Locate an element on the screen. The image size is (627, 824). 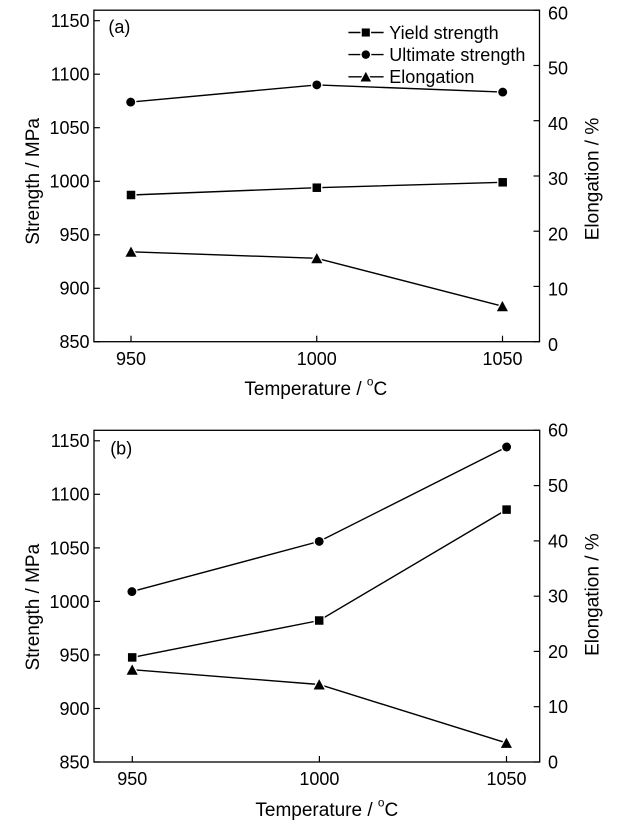
svg-text: (b) is located at coordinates (121, 449).